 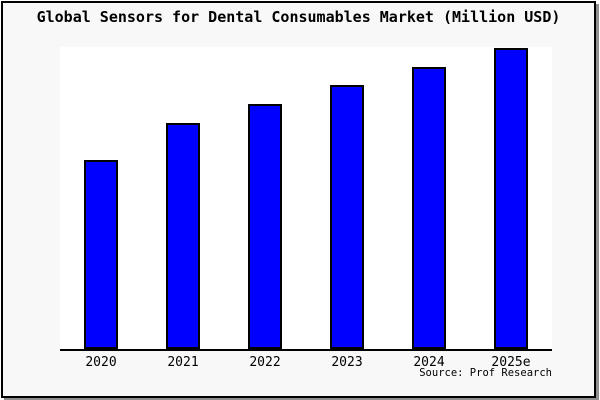 What do you see at coordinates (265, 362) in the screenshot?
I see `x-tick-label-2022: 2022` at bounding box center [265, 362].